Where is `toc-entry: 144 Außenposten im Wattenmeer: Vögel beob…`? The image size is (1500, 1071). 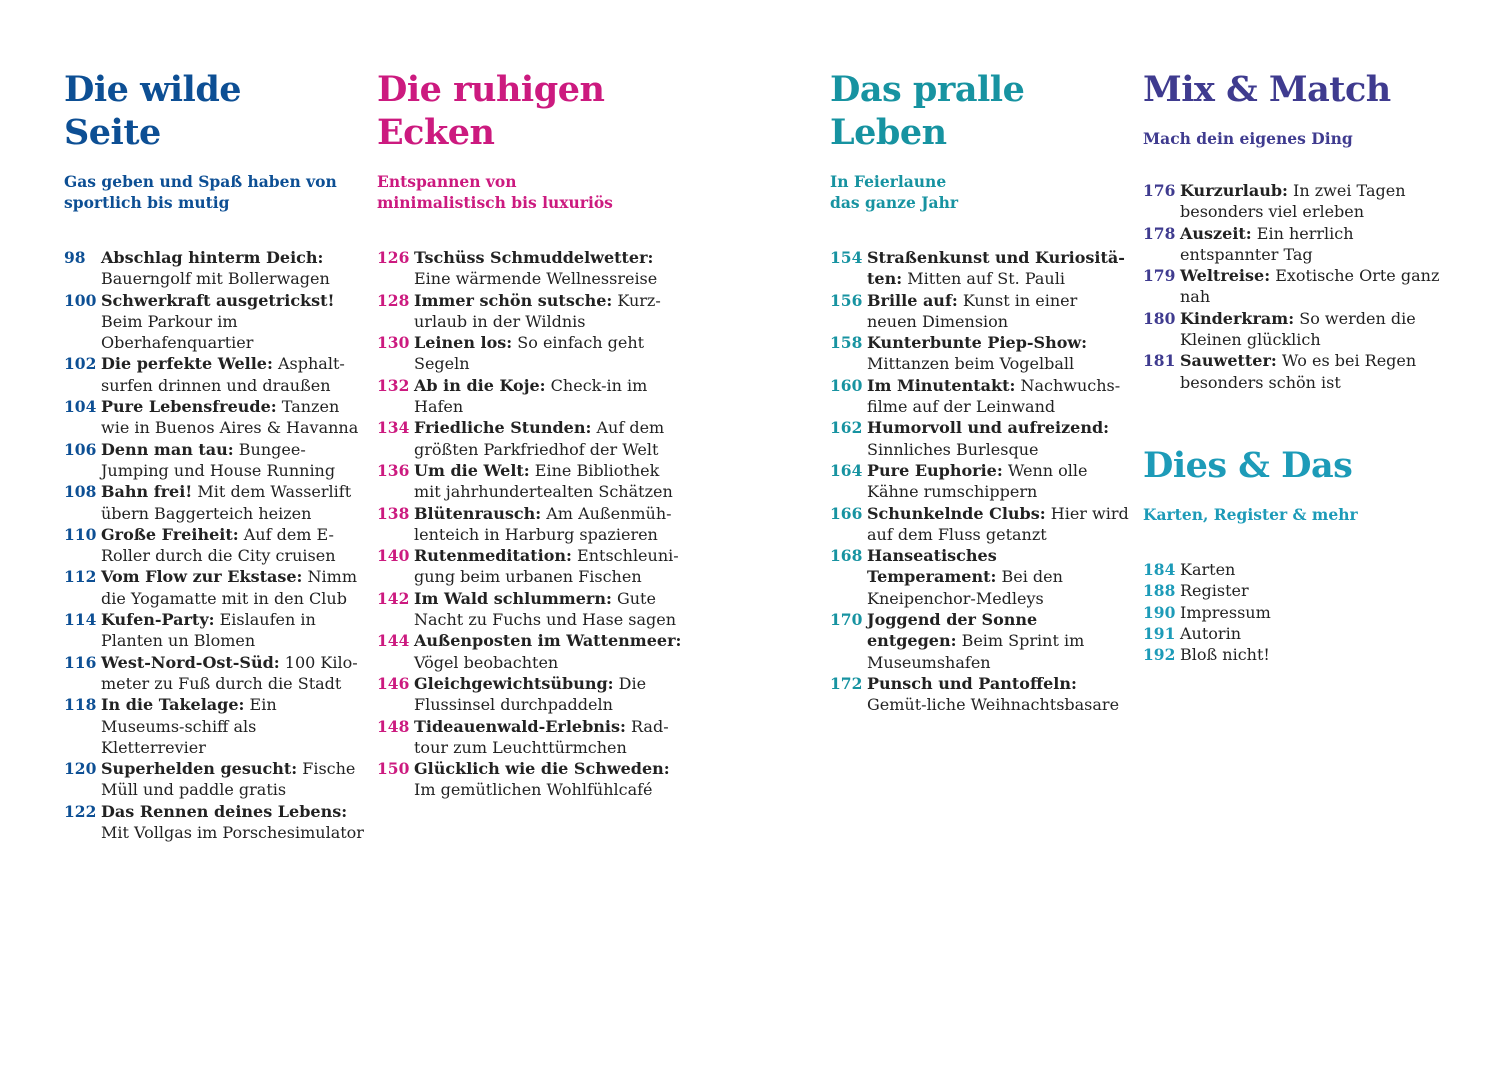 toc-entry: 144 Außenposten im Wattenmeer: Vögel beob… is located at coordinates (529, 651).